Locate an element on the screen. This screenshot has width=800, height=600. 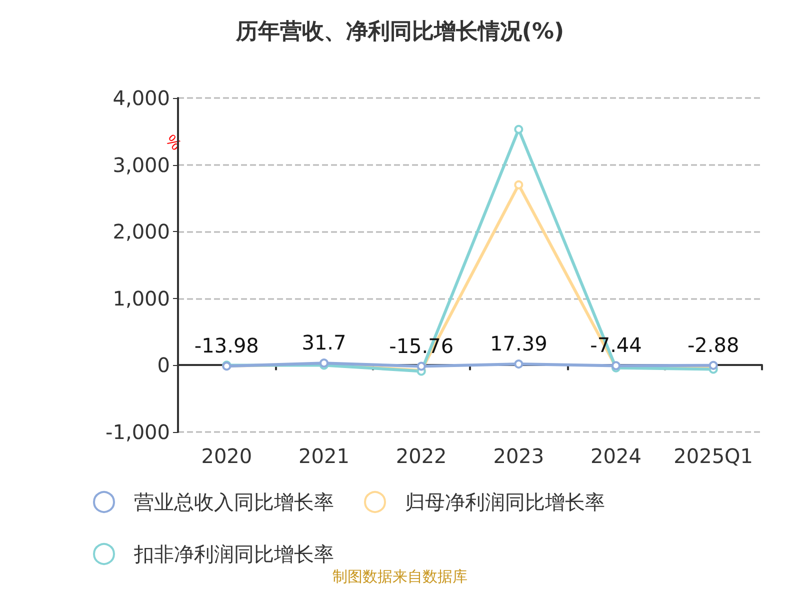
data-label: 17.39 is located at coordinates (519, 344).